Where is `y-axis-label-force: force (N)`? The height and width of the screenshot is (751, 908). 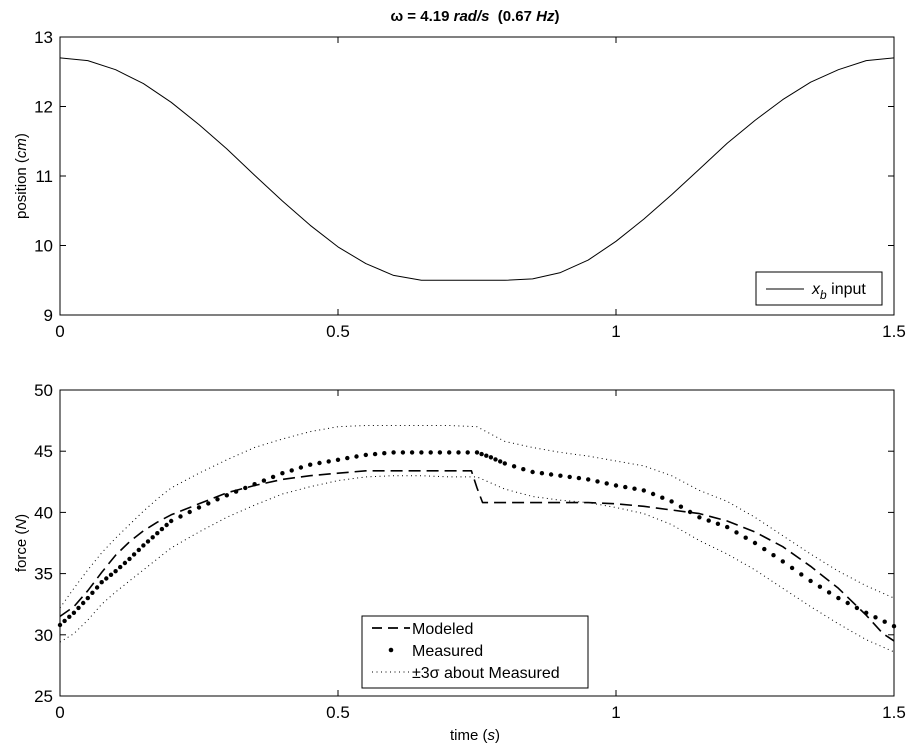
y-axis-label-force: force (N) is located at coordinates (21, 543).